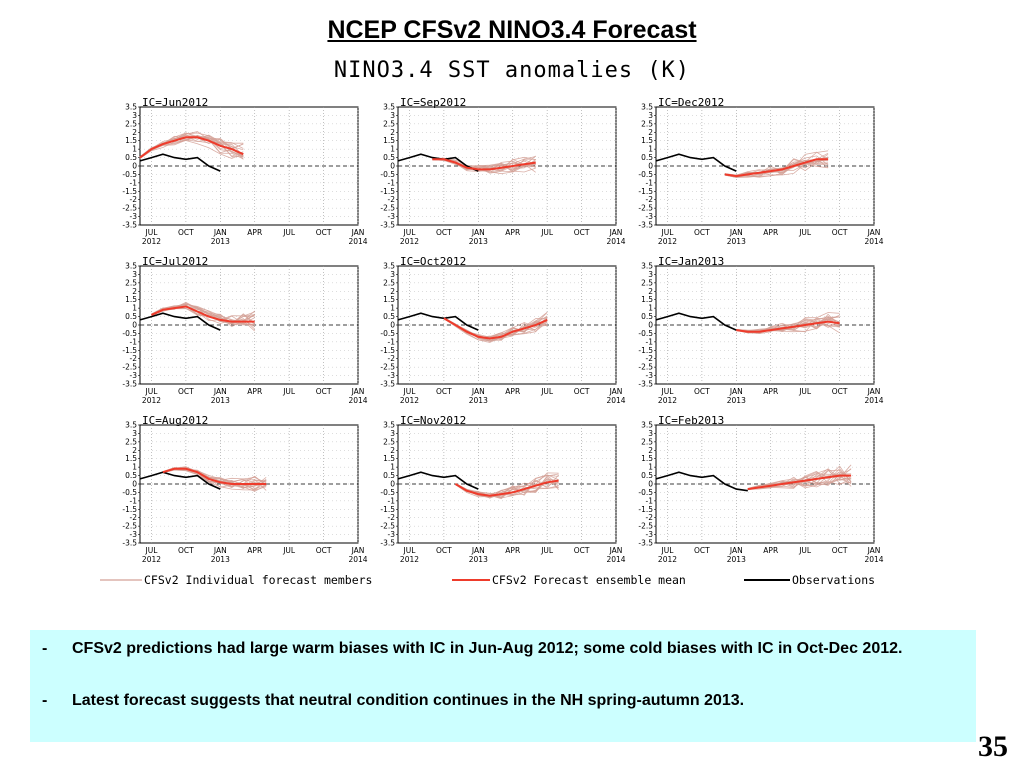 Image resolution: width=1024 pixels, height=768 pixels. Describe the element at coordinates (254, 550) in the screenshot. I see `x-tick-label: APR` at that location.